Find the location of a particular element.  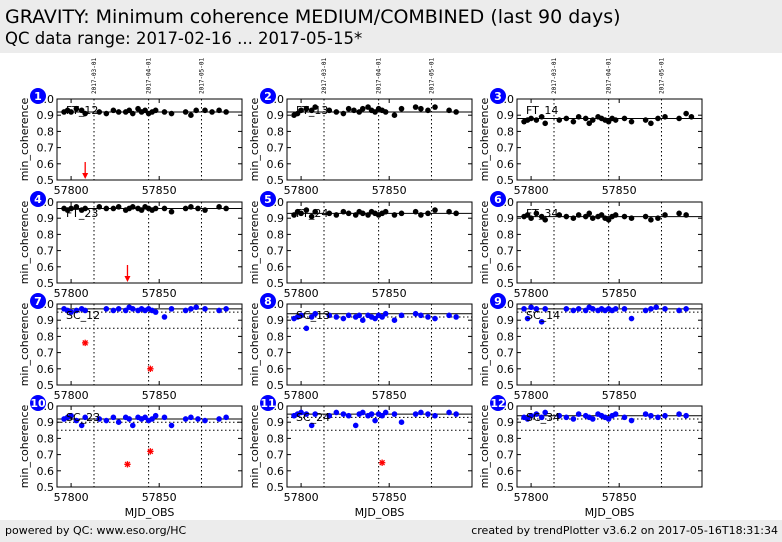

y-tick-label: 0.9 is located at coordinates (46, 320).